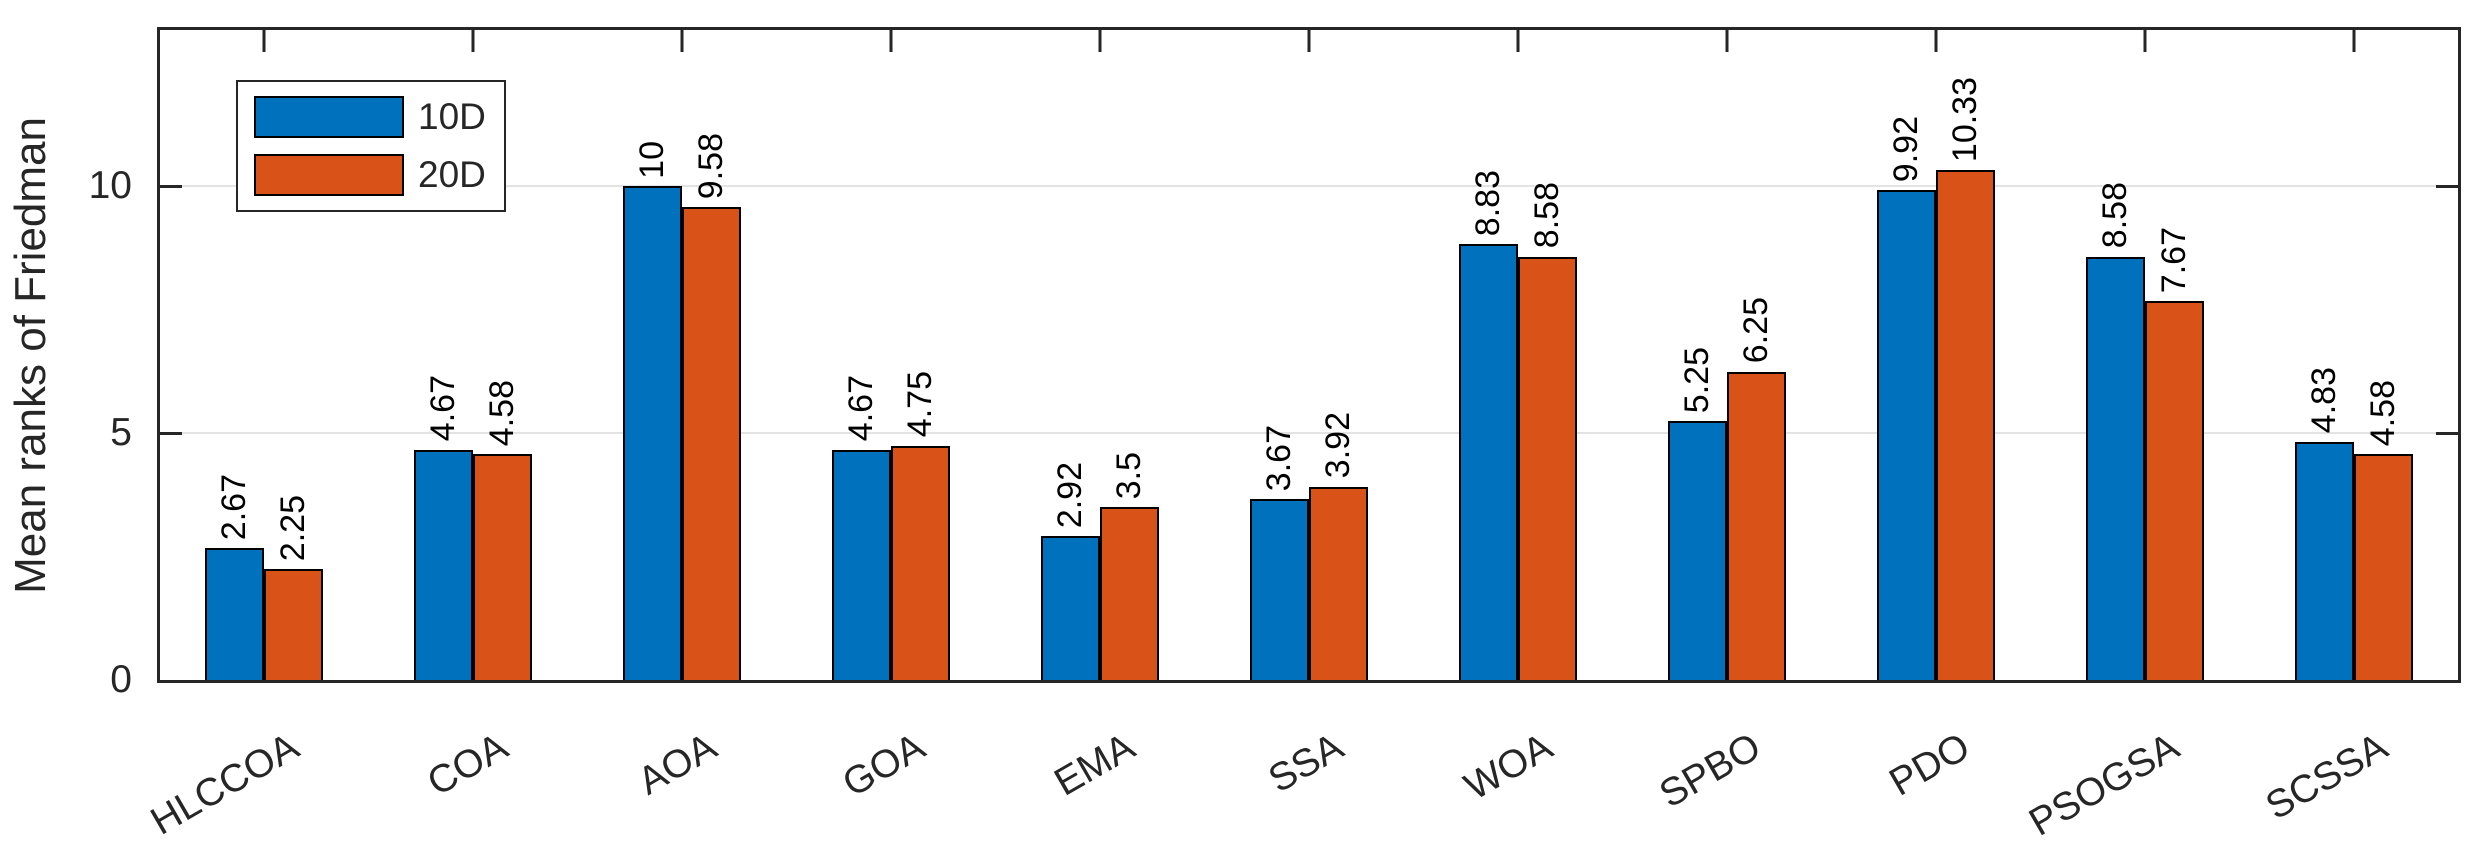 This screenshot has width=2482, height=866. What do you see at coordinates (329, 117) in the screenshot?
I see `legend-swatch-10d` at bounding box center [329, 117].